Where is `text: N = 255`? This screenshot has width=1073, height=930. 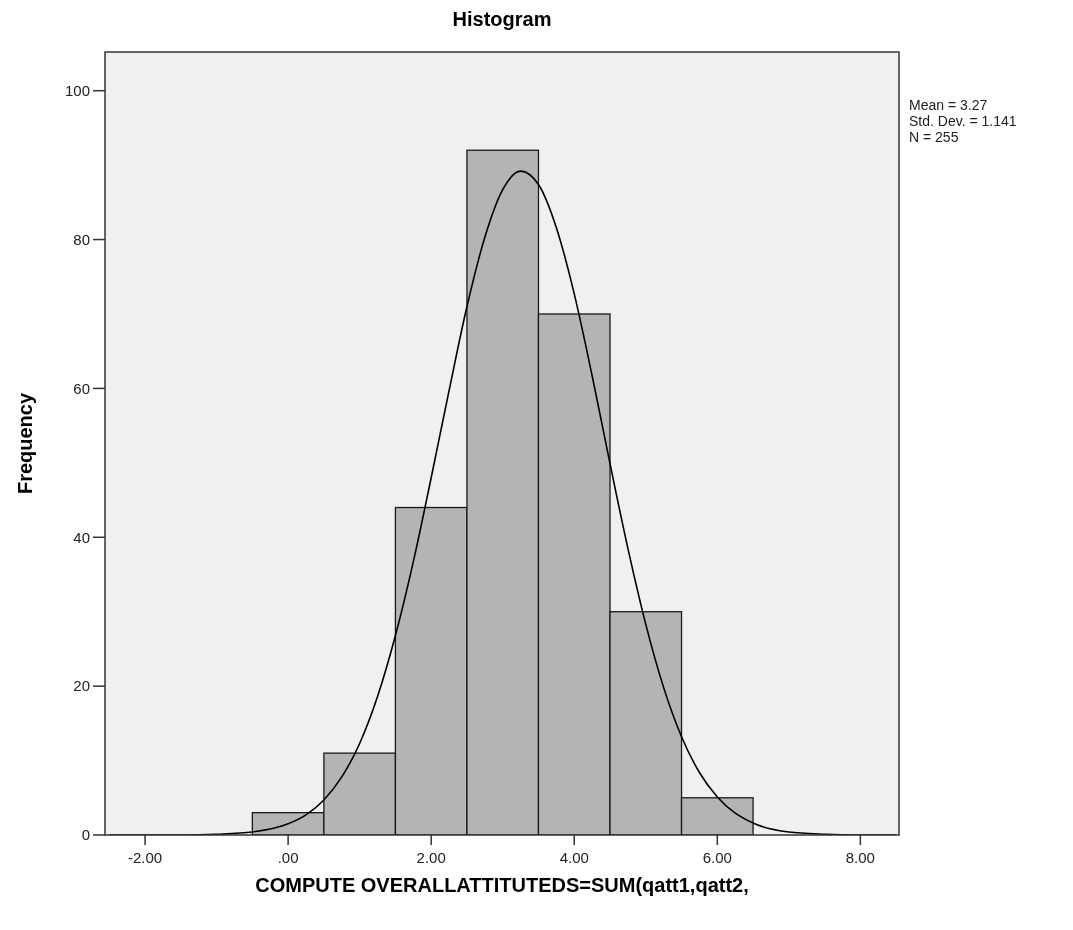
text: N = 255 is located at coordinates (934, 137).